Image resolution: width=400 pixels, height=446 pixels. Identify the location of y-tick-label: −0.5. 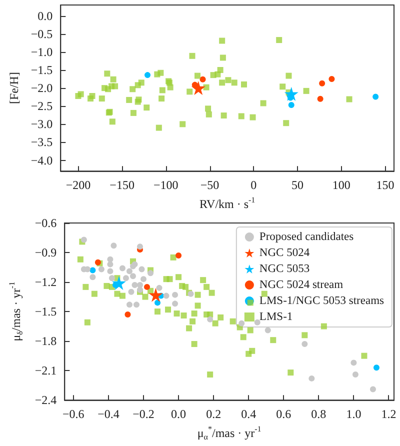
(41, 33).